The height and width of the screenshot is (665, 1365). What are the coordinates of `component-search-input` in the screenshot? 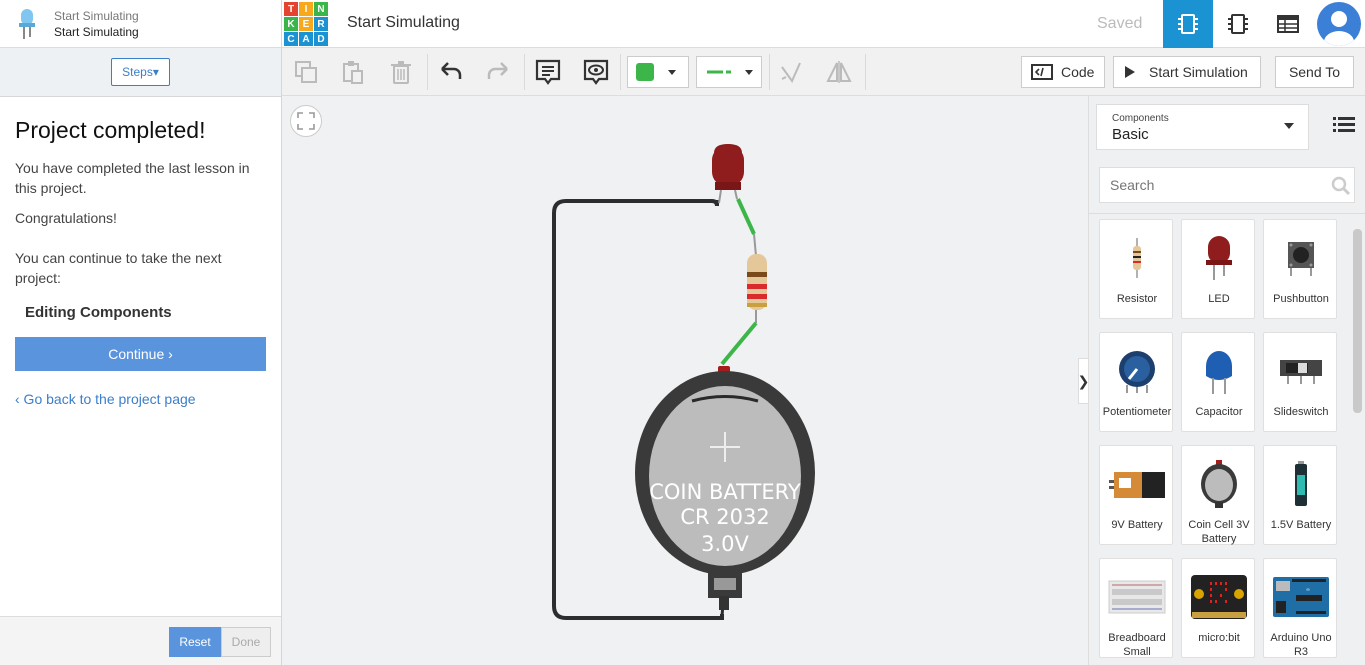 It's located at (1227, 185).